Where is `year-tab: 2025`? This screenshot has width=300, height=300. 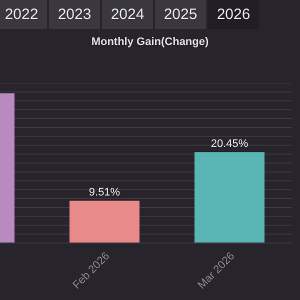
year-tab: 2025 is located at coordinates (180, 14).